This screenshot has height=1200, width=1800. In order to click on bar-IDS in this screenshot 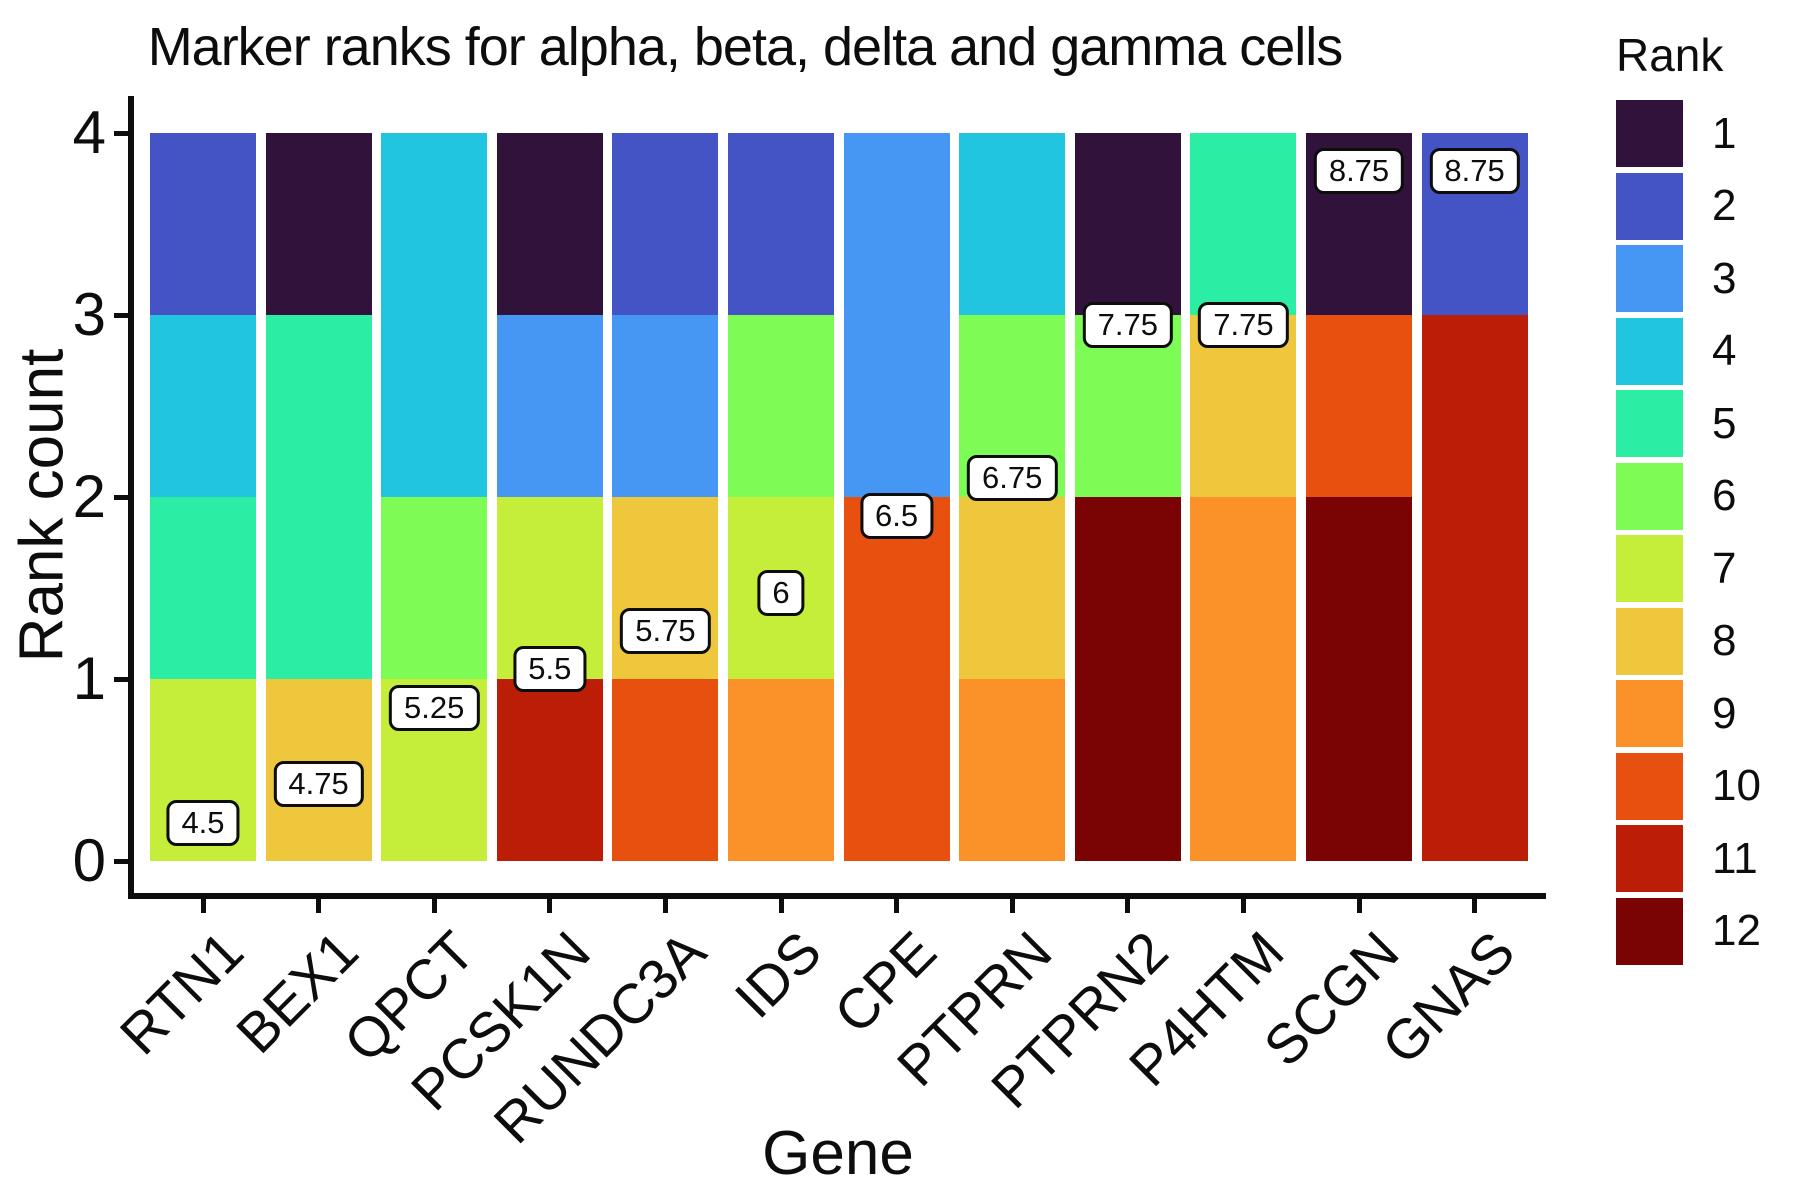, I will do `click(781, 497)`.